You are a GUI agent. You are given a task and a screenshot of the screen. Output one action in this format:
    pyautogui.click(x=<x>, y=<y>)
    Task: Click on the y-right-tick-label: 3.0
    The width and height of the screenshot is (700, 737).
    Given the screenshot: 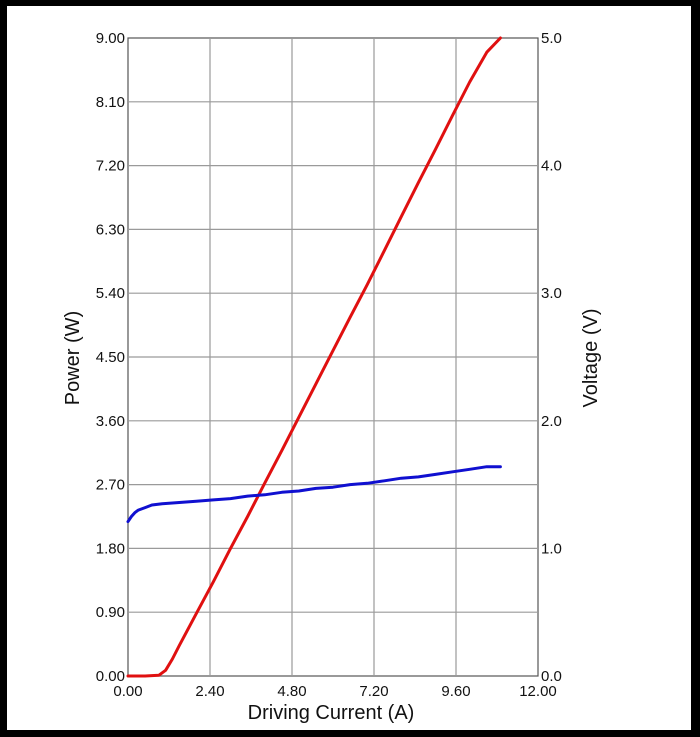 What is the action you would take?
    pyautogui.click(x=551, y=293)
    